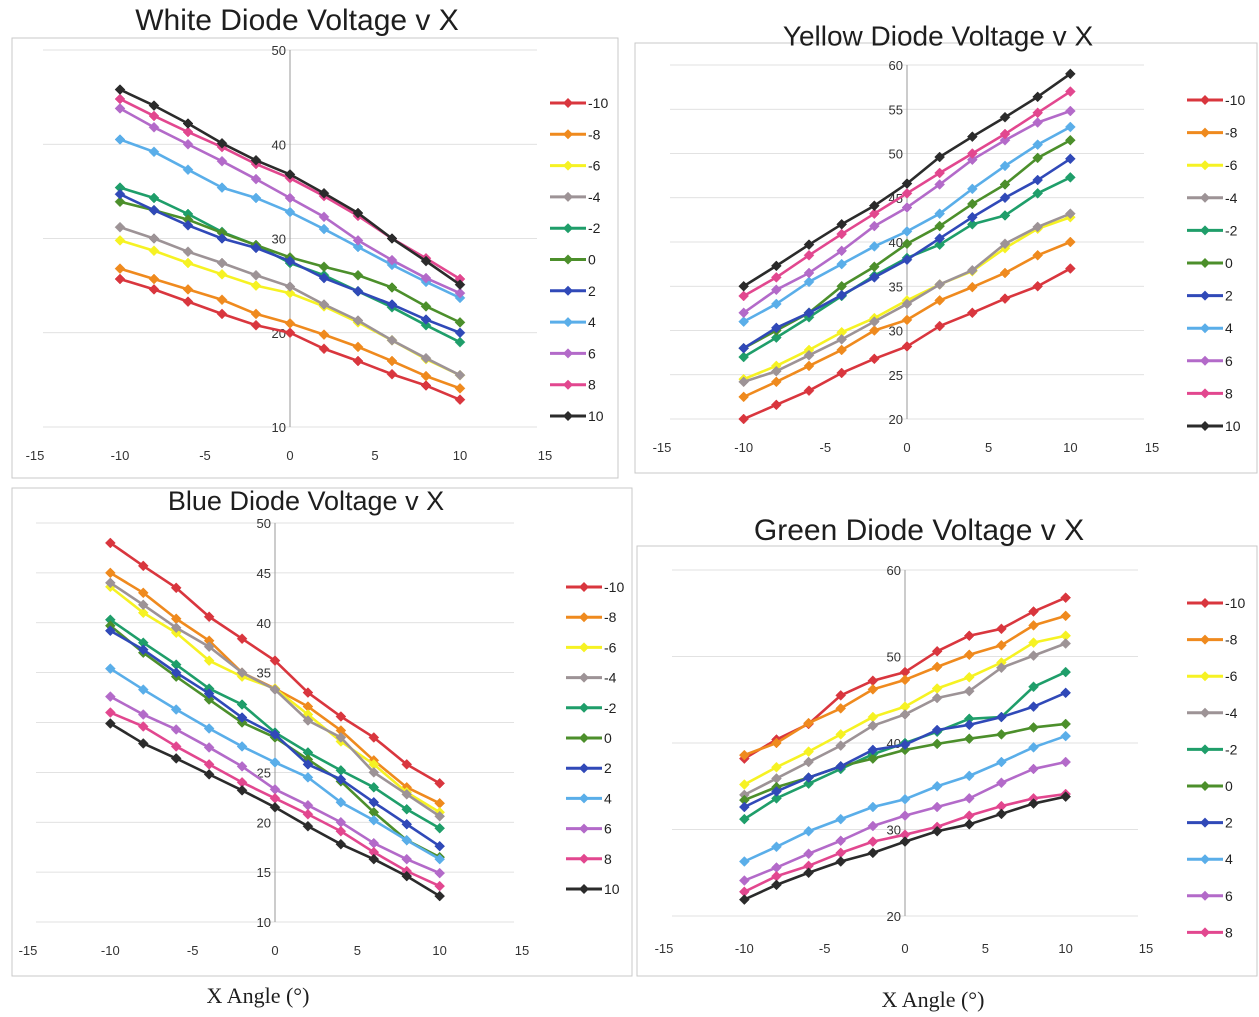  Describe the element at coordinates (1235, 100) in the screenshot. I see `legend-label: -10` at that location.